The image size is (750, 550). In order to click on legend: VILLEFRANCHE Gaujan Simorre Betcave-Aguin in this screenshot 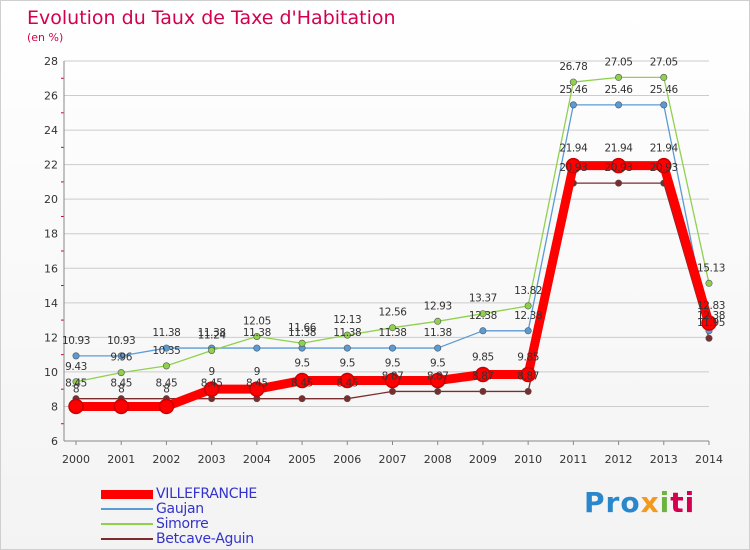, I will do `click(211, 516)`.